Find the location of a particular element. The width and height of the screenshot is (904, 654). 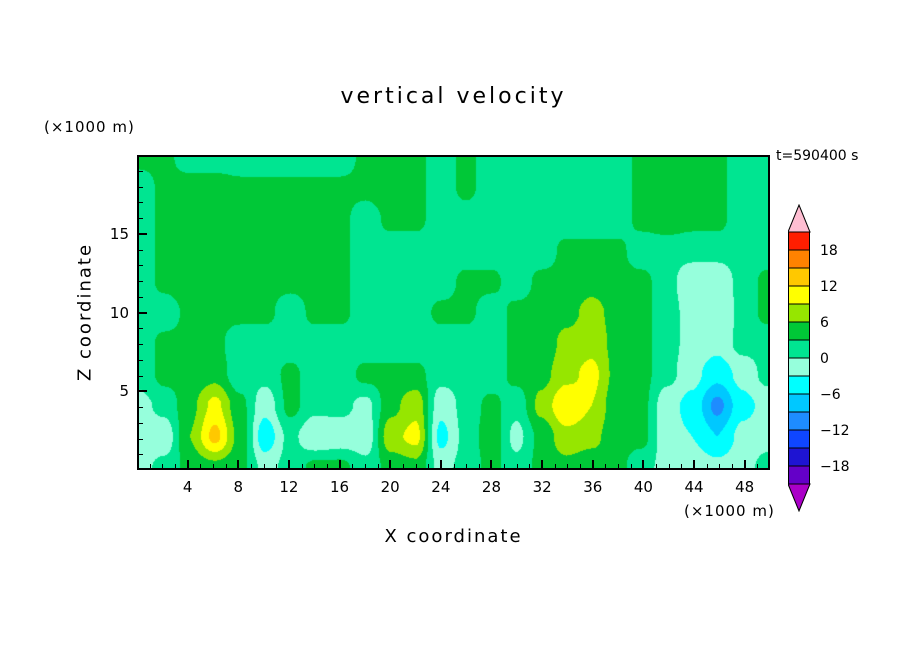

x-tick-label: 4 is located at coordinates (187, 487).